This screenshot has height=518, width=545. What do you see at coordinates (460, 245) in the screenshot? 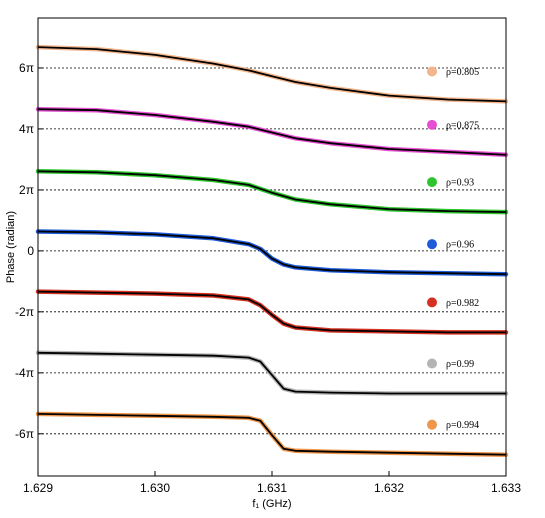
I see `legend-label: ρ=0.96` at bounding box center [460, 245].